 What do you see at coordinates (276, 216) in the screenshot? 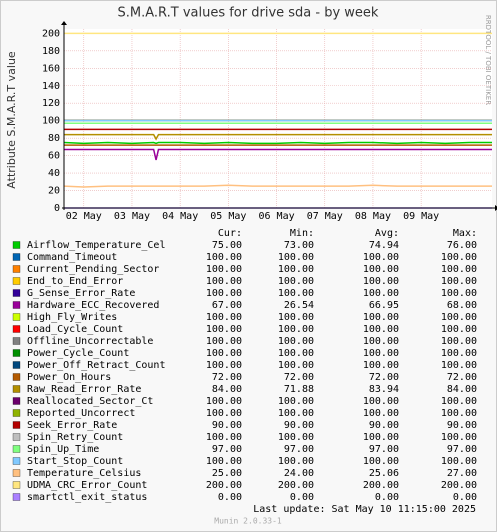
I see `x-tick-label: 06 May` at bounding box center [276, 216].